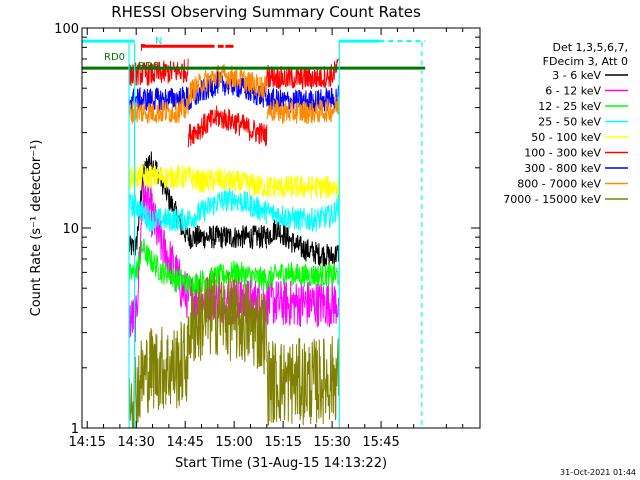  Describe the element at coordinates (158, 372) in the screenshot. I see `series-trace-9-seg1` at that location.